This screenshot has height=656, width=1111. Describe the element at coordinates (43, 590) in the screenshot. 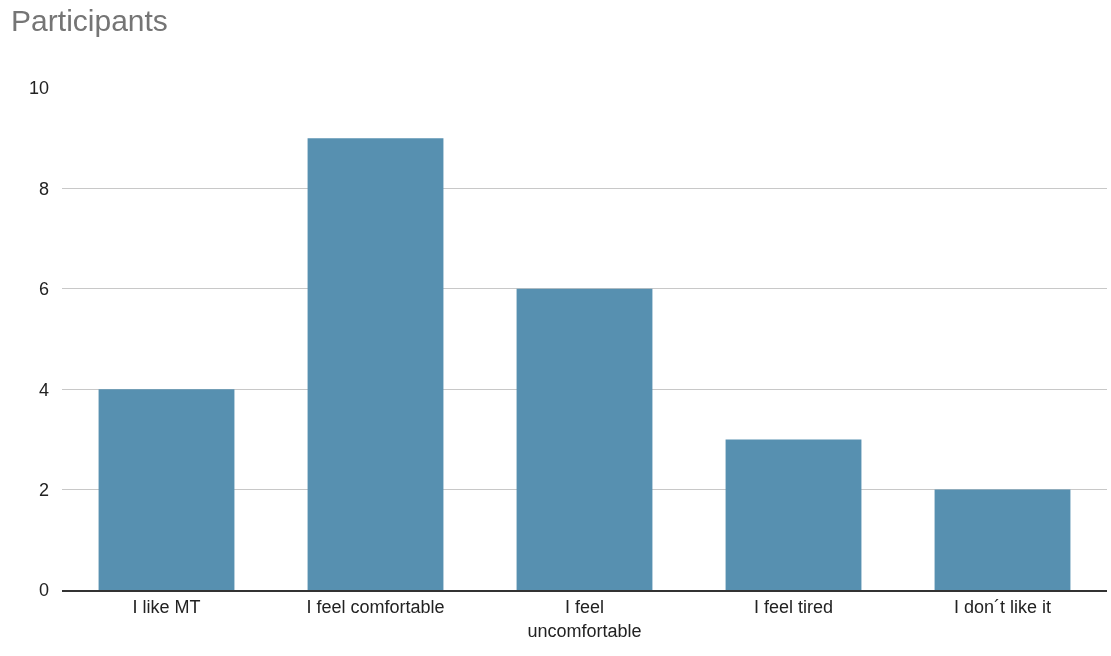

I see `y-tick-label: 0` at that location.